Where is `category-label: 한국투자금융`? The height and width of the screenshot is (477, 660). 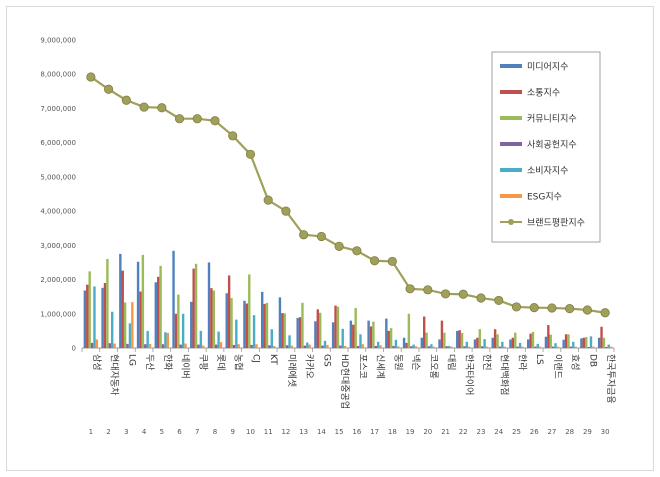 category-label: 한국투자금융 is located at coordinates (610, 379).